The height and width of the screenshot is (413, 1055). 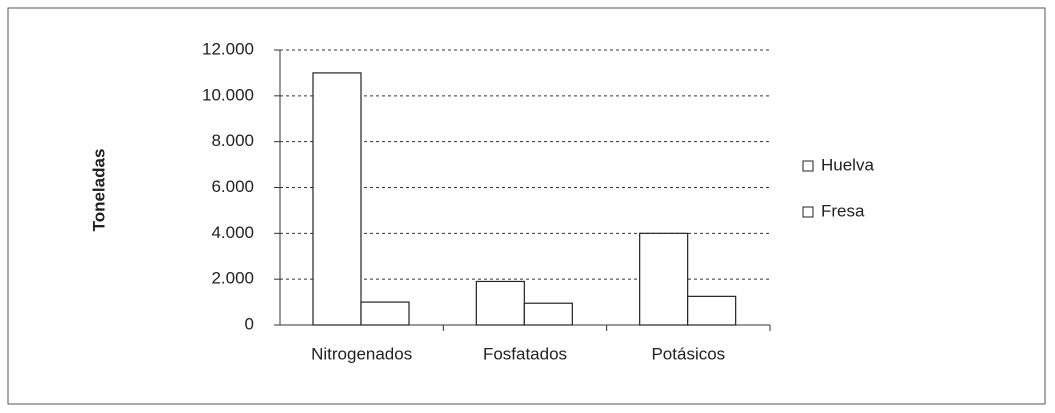 What do you see at coordinates (525, 353) in the screenshot?
I see `x-tick-label: Fosfatados` at bounding box center [525, 353].